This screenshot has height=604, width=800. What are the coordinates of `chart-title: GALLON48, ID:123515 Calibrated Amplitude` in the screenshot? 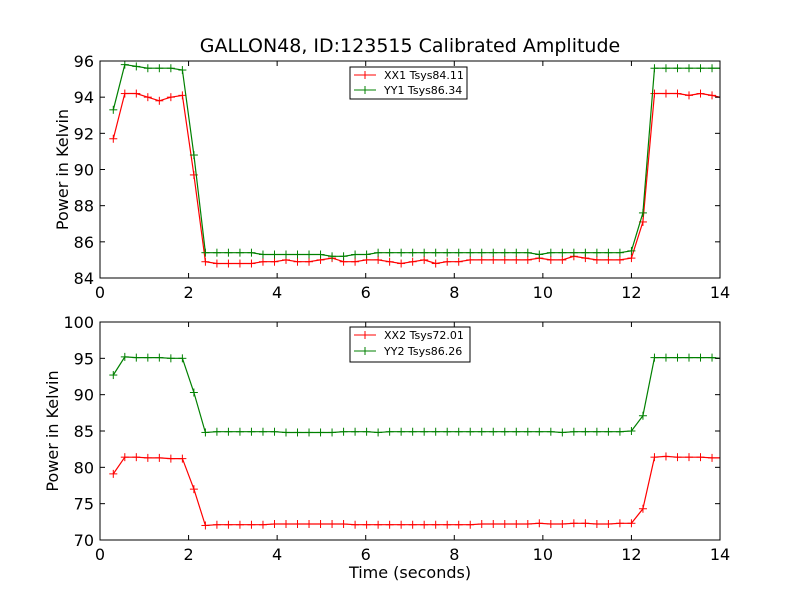 It's located at (410, 46).